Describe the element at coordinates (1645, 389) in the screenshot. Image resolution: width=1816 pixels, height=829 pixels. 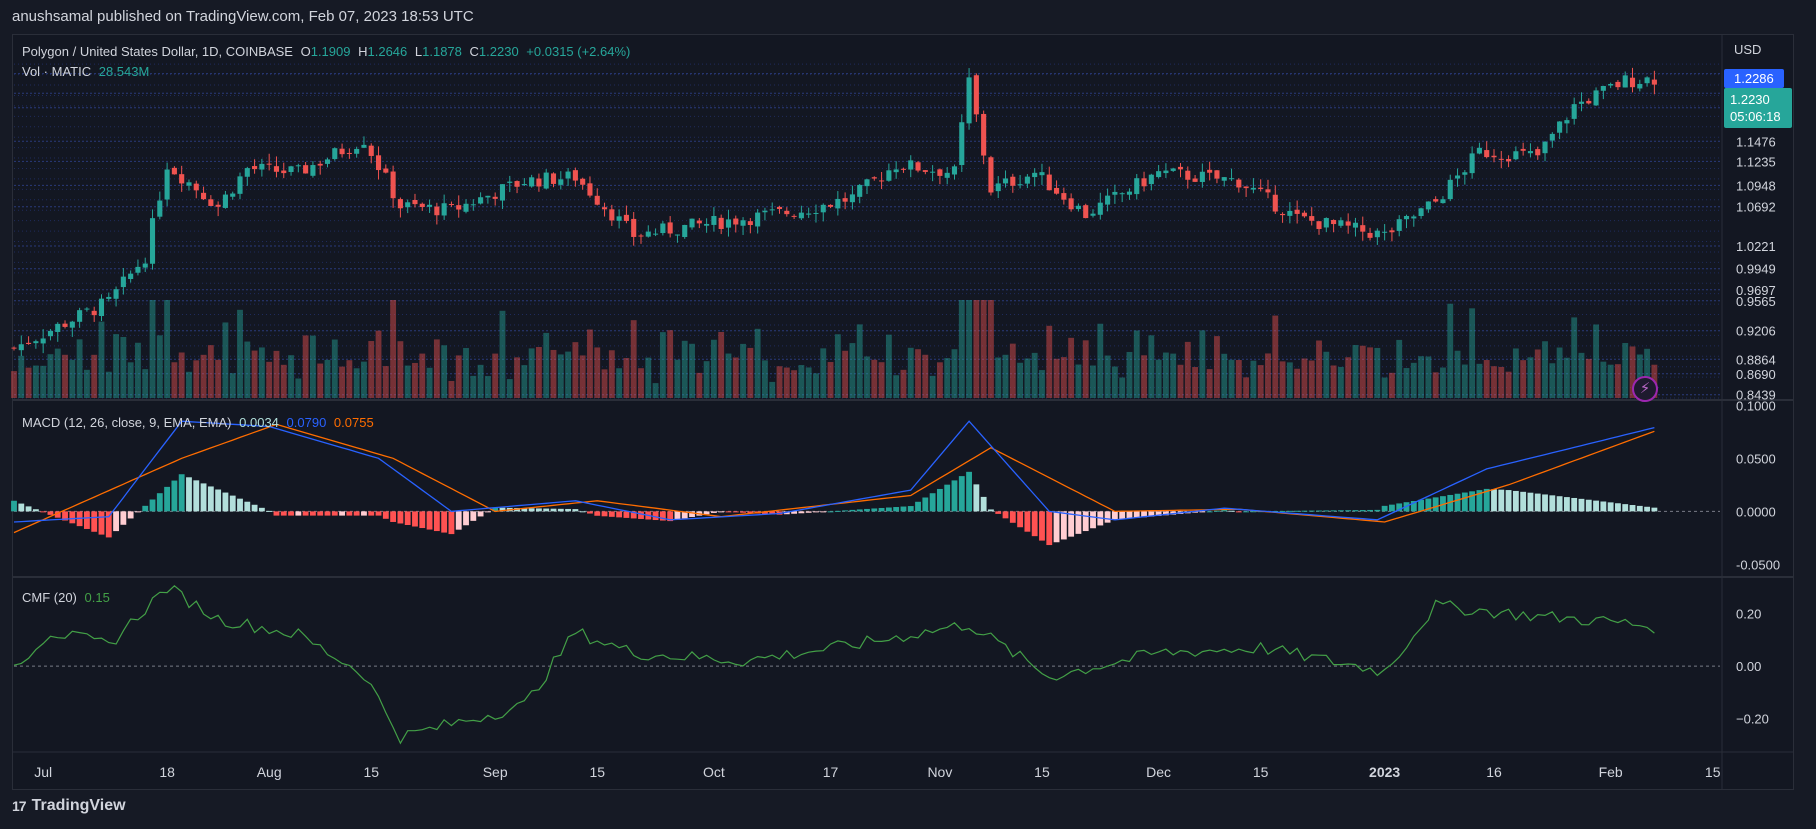
I see `lightning-icon: ⚡` at that location.